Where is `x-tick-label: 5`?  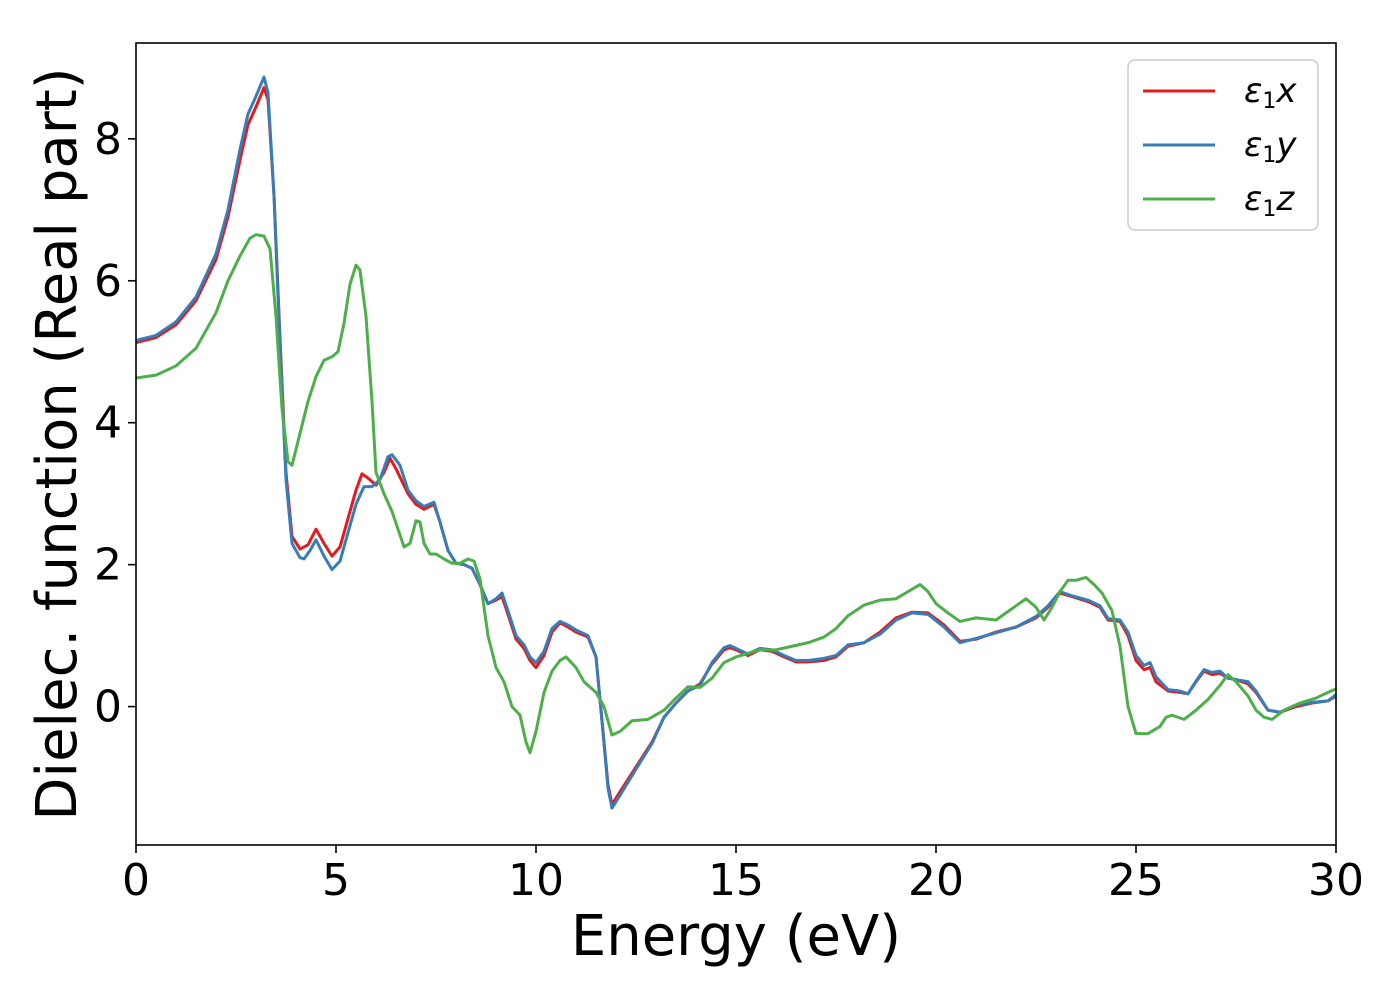 x-tick-label: 5 is located at coordinates (336, 880).